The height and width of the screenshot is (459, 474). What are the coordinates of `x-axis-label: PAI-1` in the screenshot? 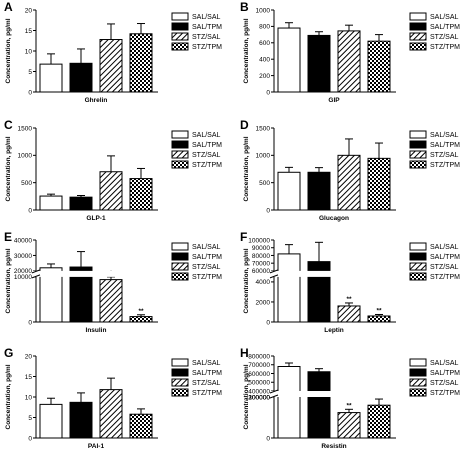 It's located at (96, 446).